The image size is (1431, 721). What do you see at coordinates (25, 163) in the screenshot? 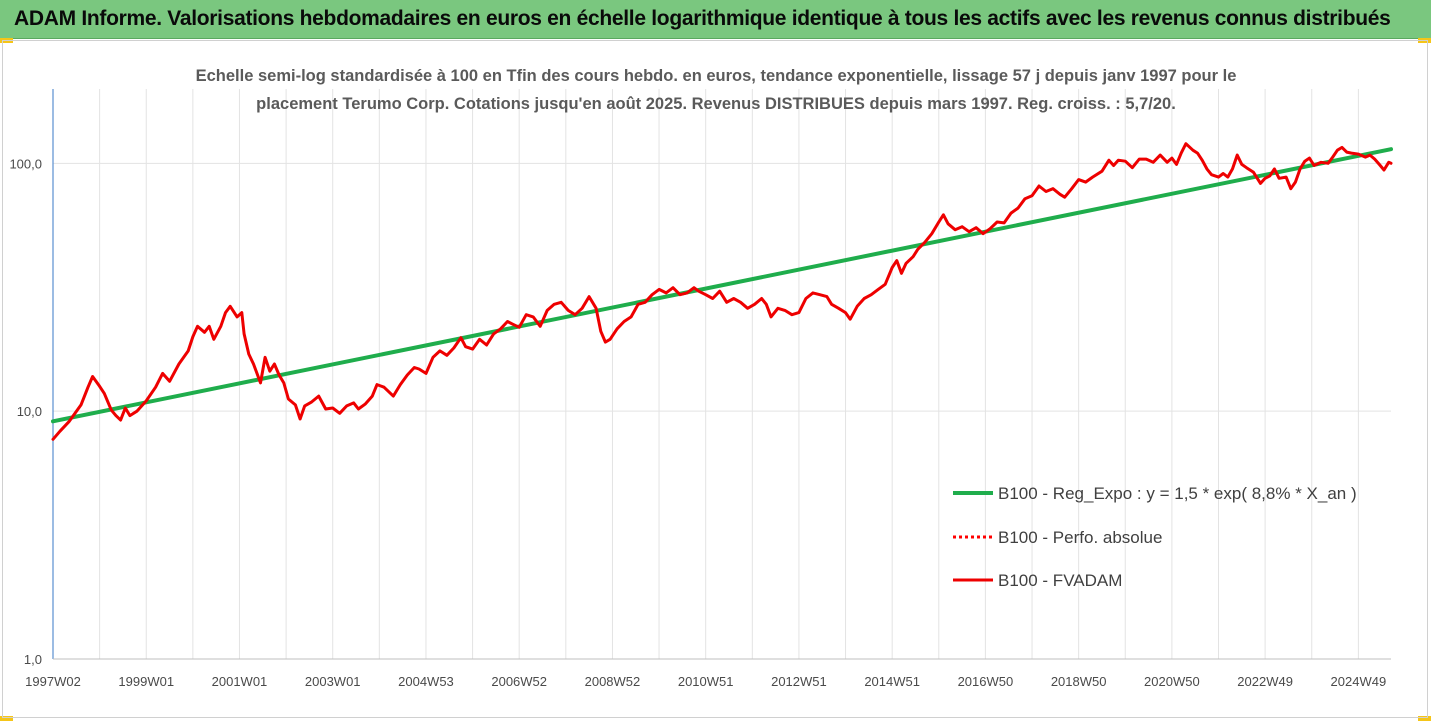
I see `y-tick-label: 100,0` at bounding box center [25, 163].